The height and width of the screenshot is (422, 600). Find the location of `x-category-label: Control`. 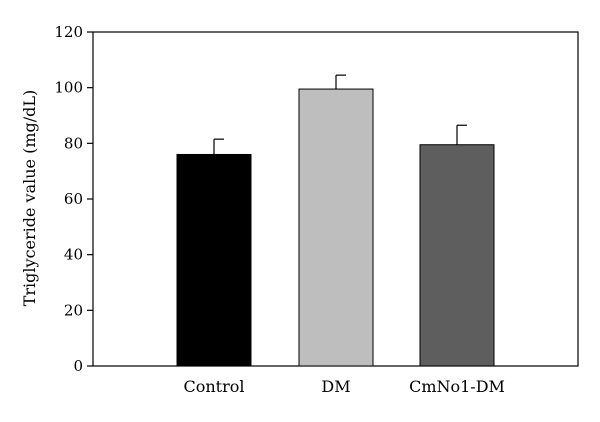

x-category-label: Control is located at coordinates (213, 386).